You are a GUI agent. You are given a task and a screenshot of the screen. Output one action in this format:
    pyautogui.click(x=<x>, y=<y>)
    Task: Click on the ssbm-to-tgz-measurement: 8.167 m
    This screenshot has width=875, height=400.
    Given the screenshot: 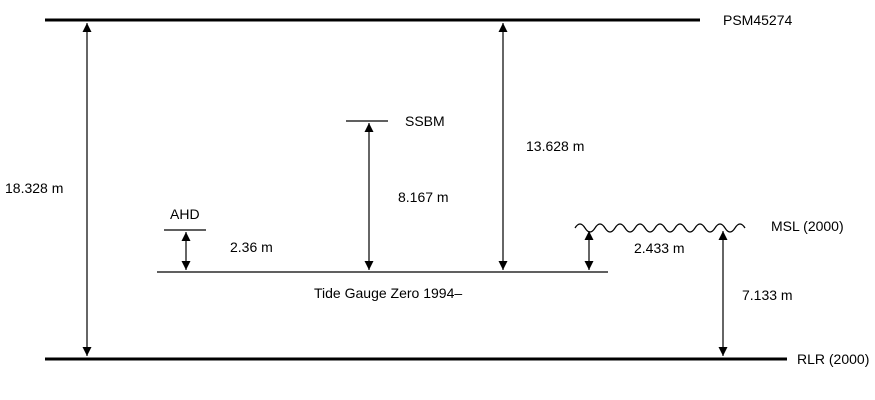 What is the action you would take?
    pyautogui.click(x=423, y=197)
    